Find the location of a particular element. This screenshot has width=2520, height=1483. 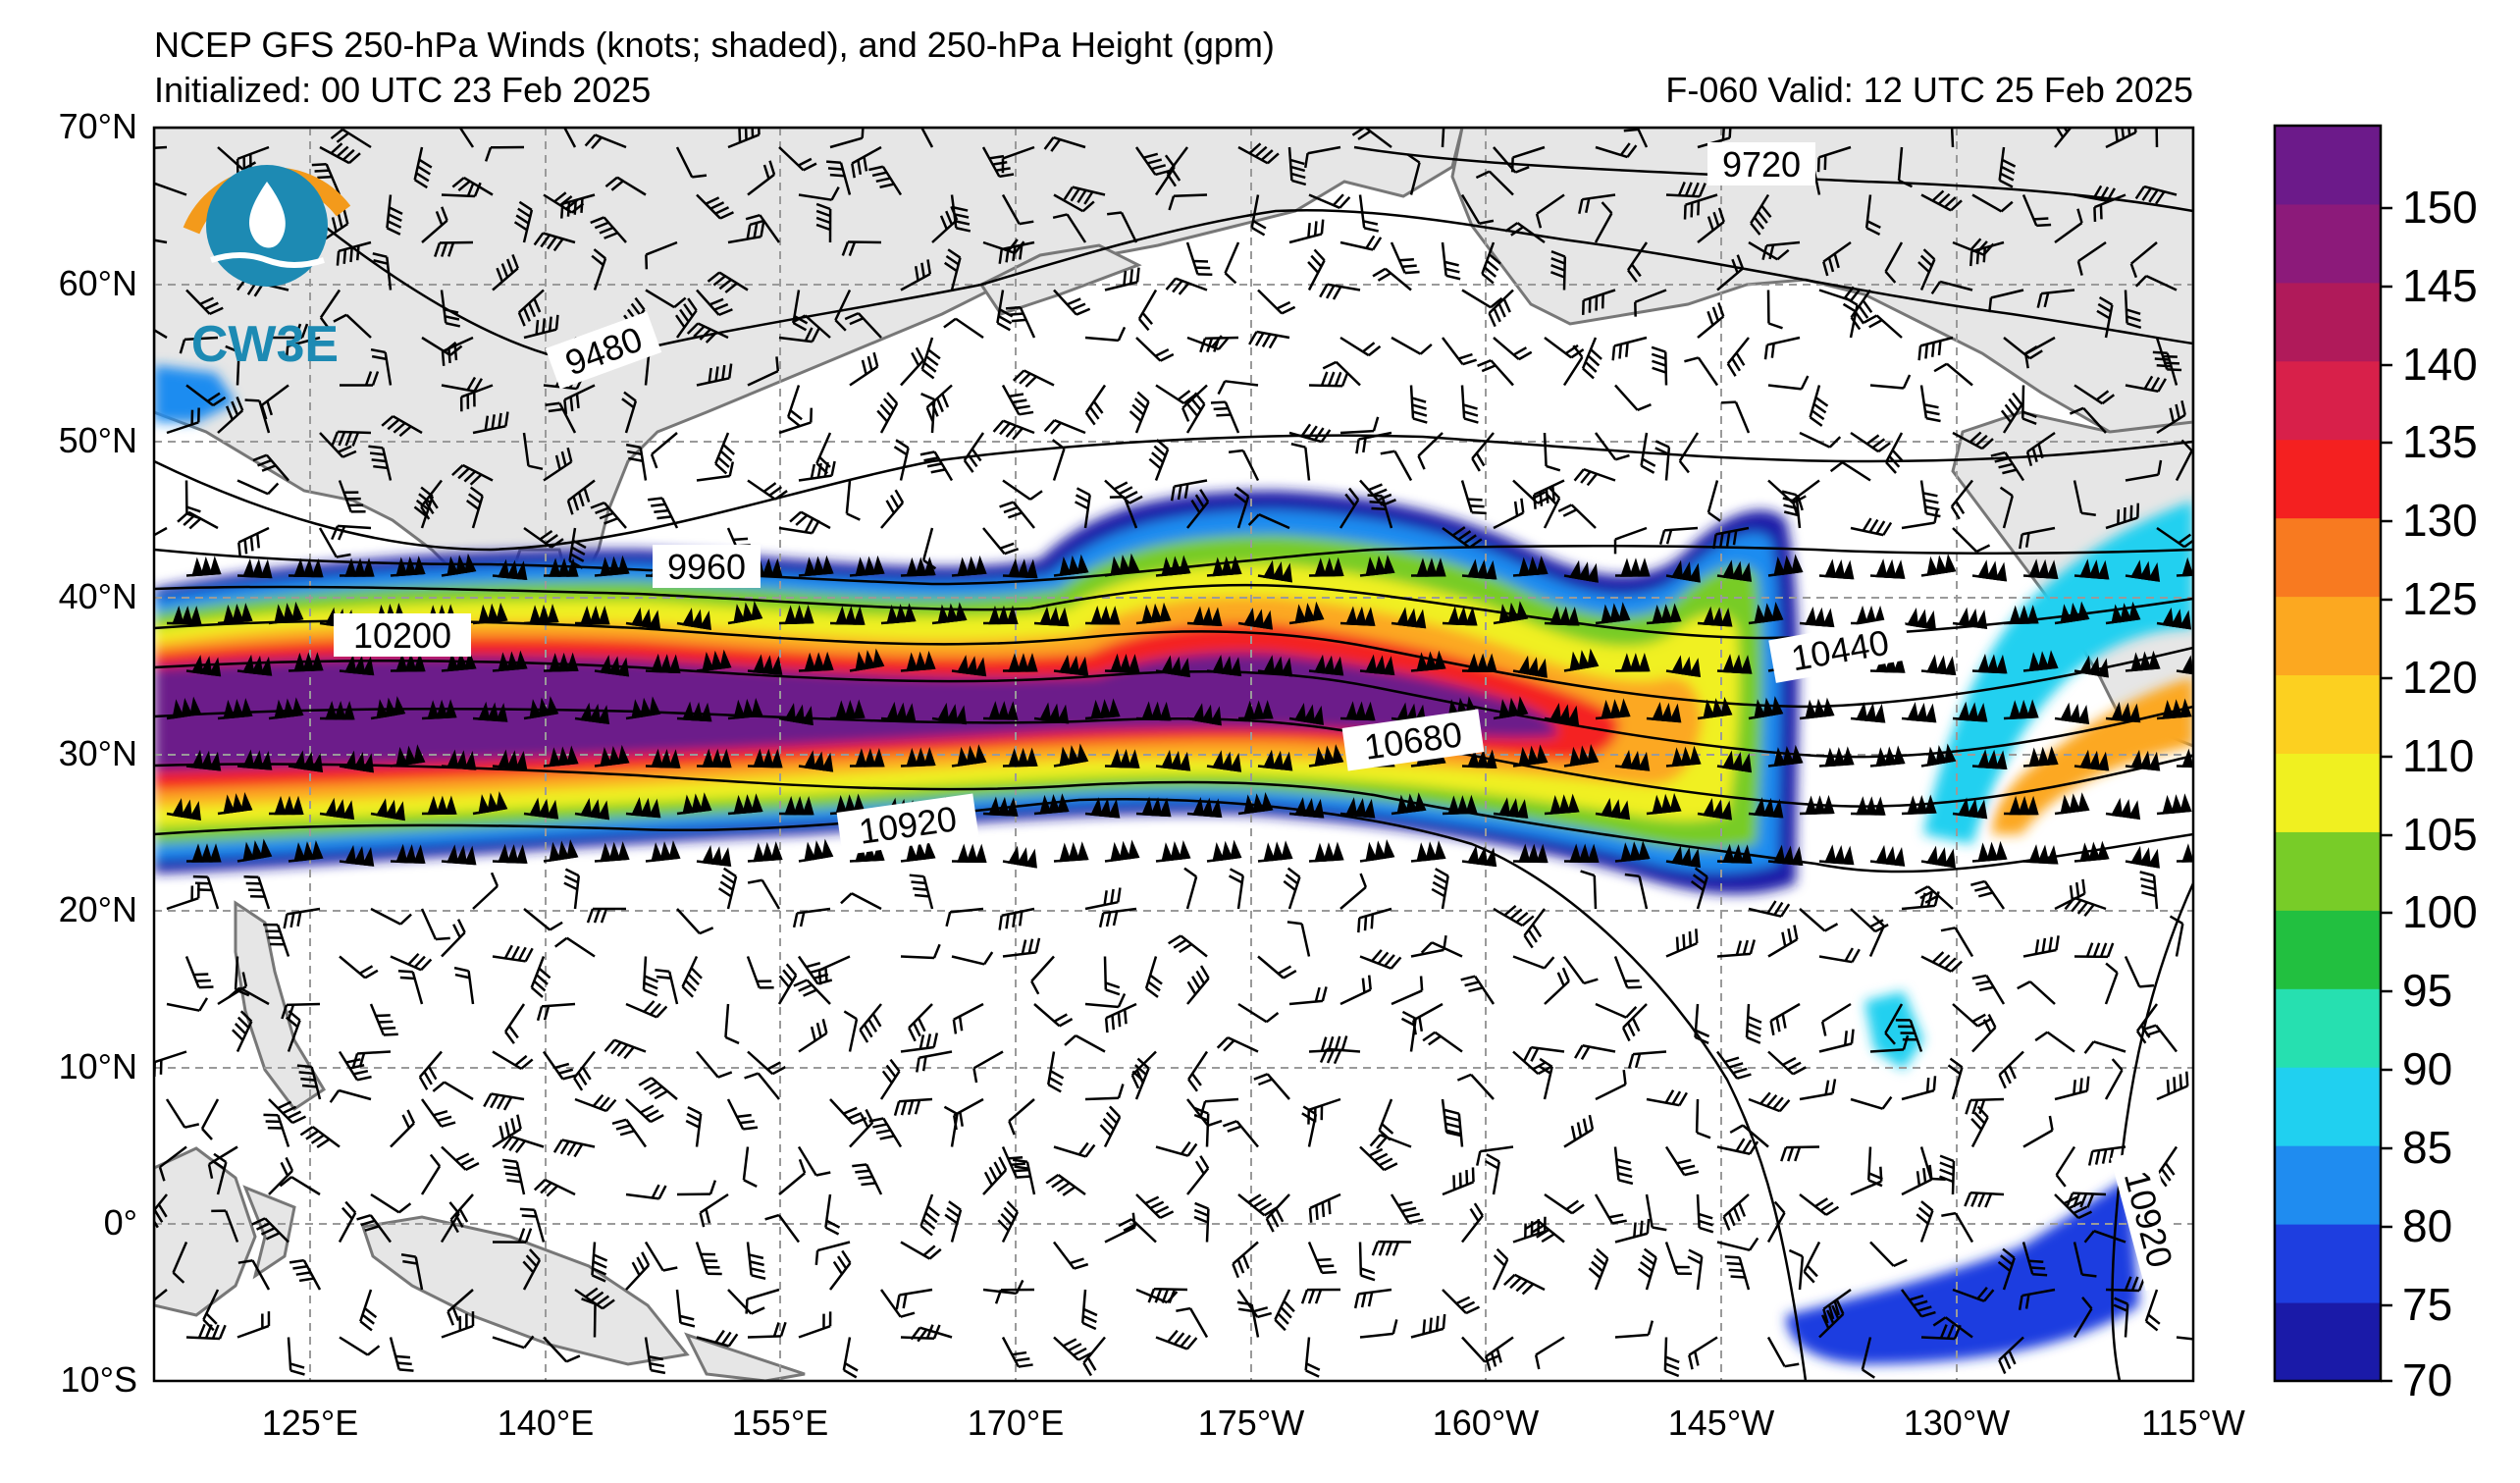

lat-label: 60°N is located at coordinates (98, 283).